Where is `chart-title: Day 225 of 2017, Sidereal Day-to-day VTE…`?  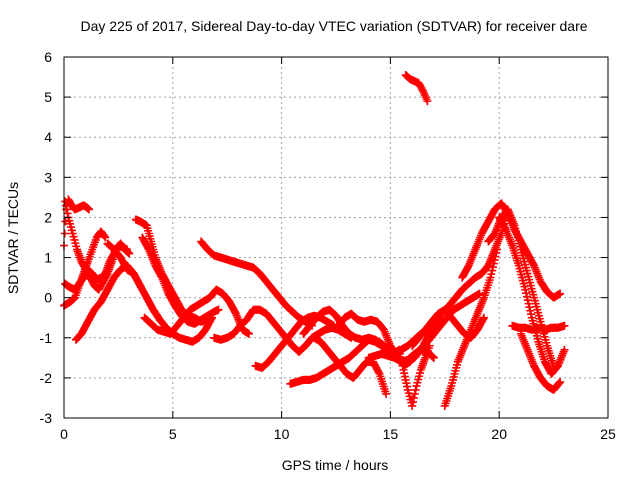
chart-title: Day 225 of 2017, Sidereal Day-to-day VTE… is located at coordinates (333, 26).